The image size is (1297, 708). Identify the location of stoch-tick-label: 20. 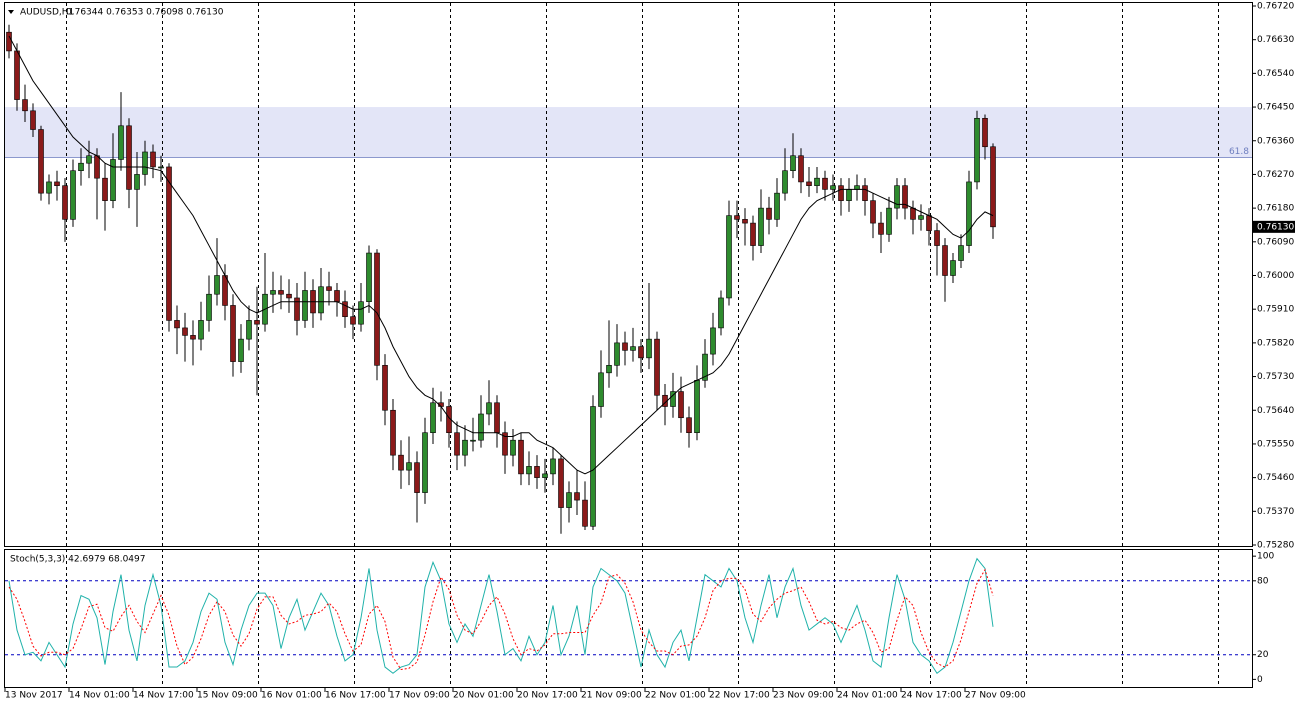
(1263, 655).